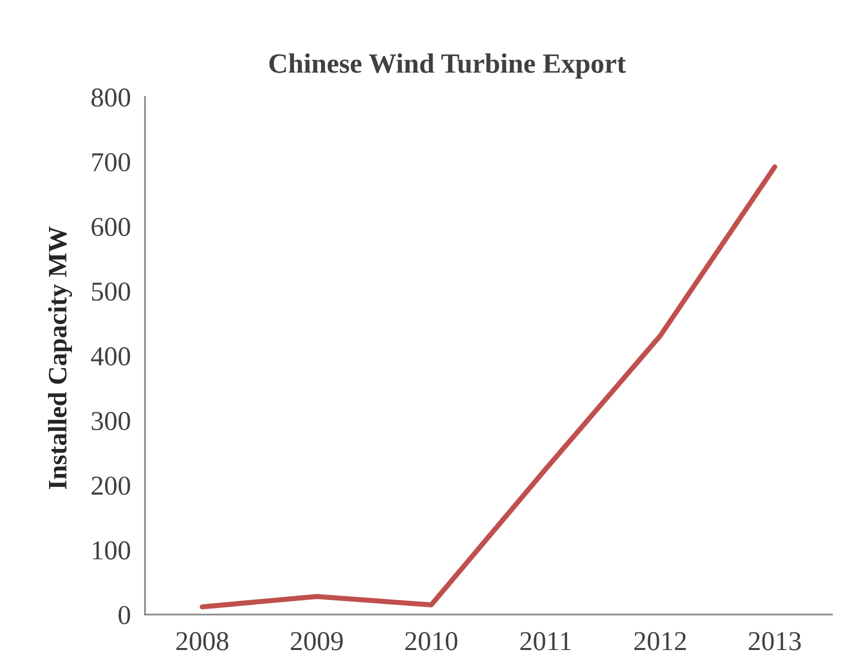  What do you see at coordinates (111, 485) in the screenshot?
I see `y-tick-label: 200` at bounding box center [111, 485].